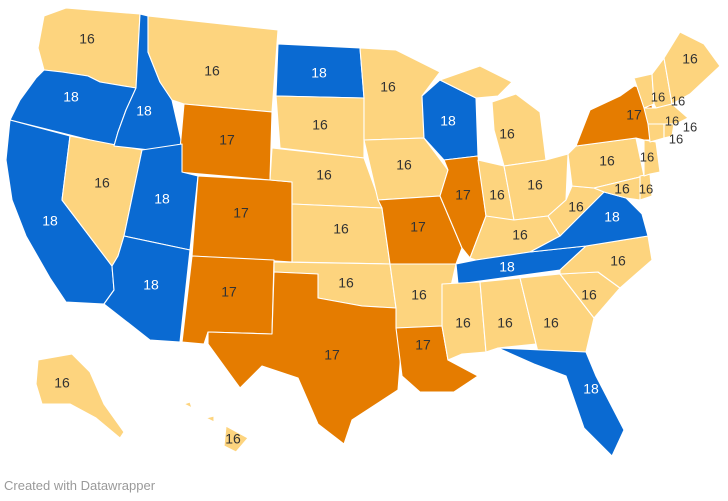 The height and width of the screenshot is (501, 728). Describe the element at coordinates (229, 292) in the screenshot. I see `label-NM: 17` at that location.